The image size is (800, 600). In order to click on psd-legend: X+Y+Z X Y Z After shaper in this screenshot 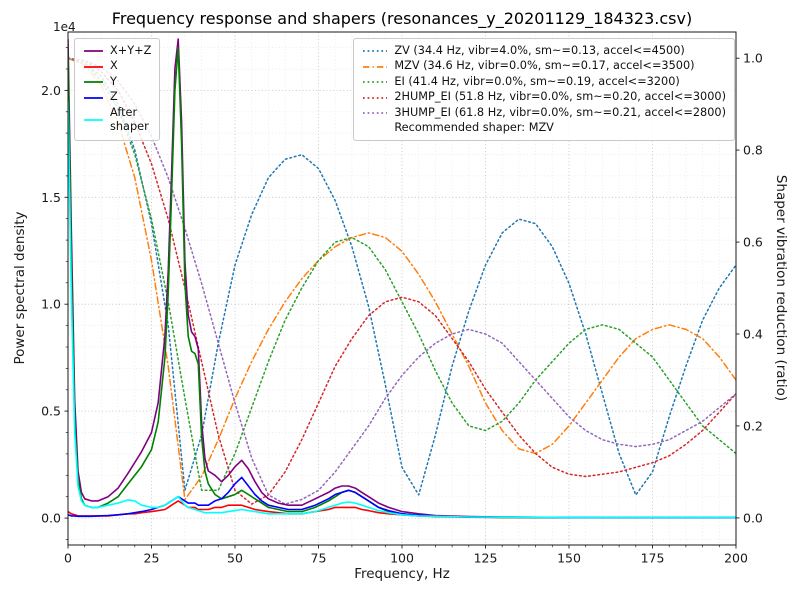, I will do `click(117, 89)`.